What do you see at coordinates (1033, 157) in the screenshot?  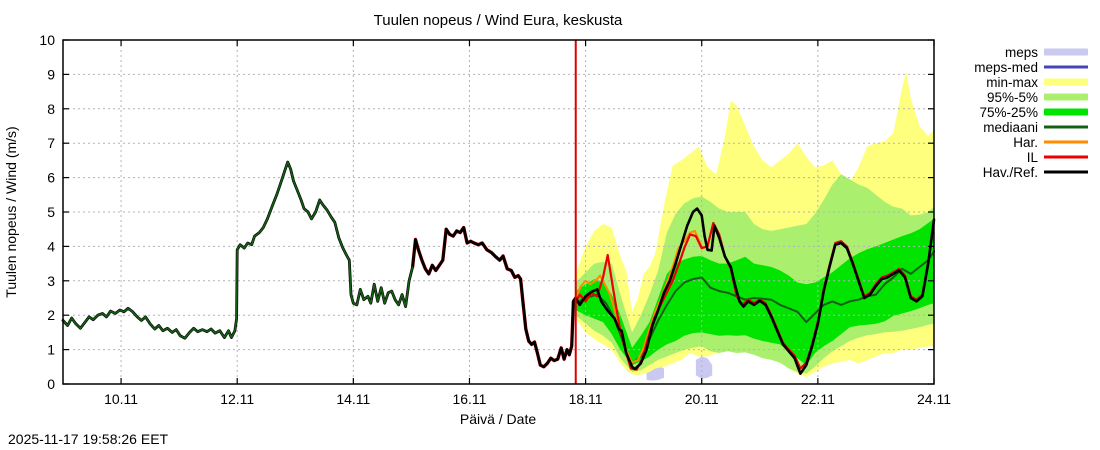 I see `legend-label-IL: IL` at bounding box center [1033, 157].